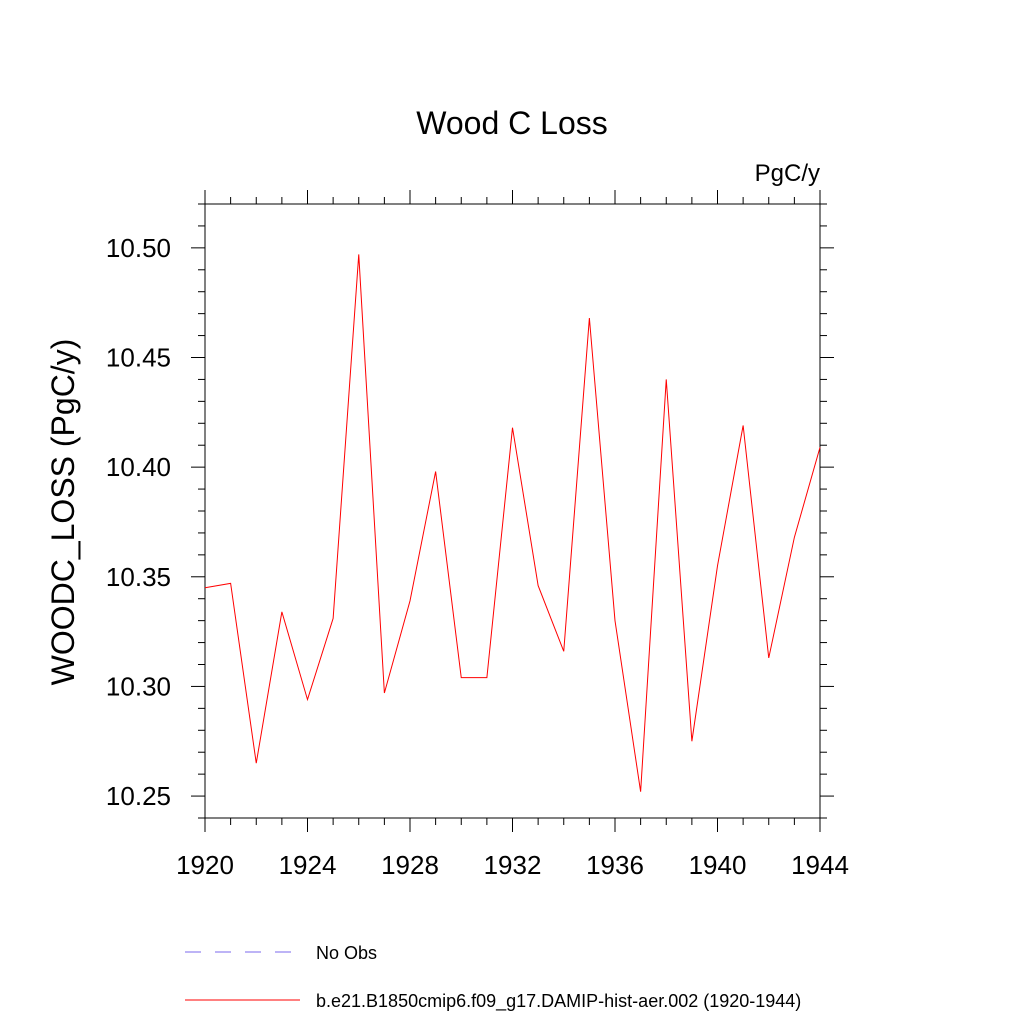  What do you see at coordinates (513, 865) in the screenshot?
I see `x-tick-label: 1932` at bounding box center [513, 865].